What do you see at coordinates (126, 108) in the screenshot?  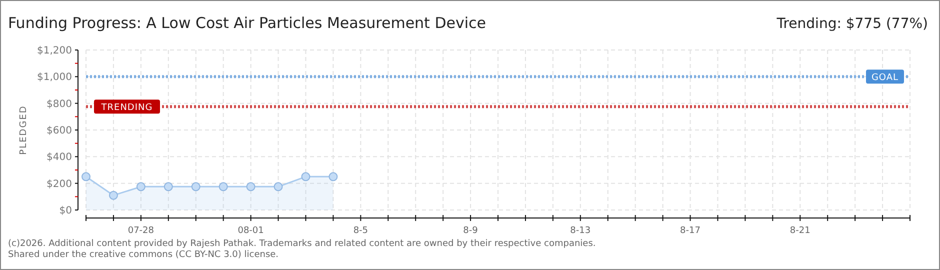 I see `ref-line-label: TRENDING` at bounding box center [126, 108].